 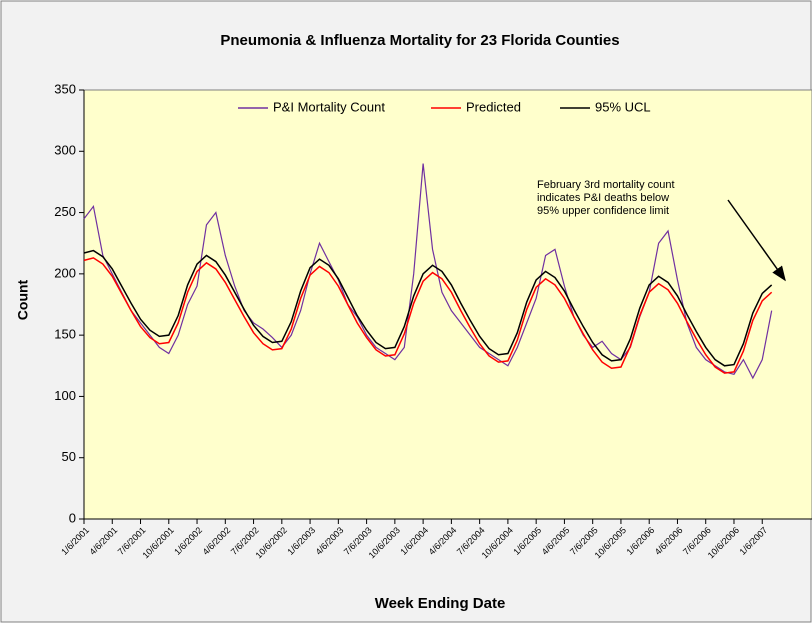 What do you see at coordinates (23, 299) in the screenshot?
I see `y-axis-label: Count` at bounding box center [23, 299].